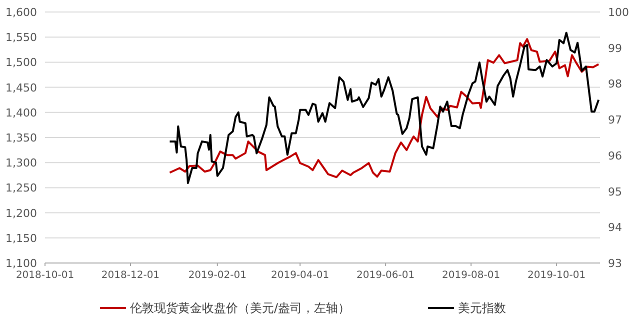  Describe the element at coordinates (615, 120) in the screenshot. I see `y2-tick-label: 97` at that location.